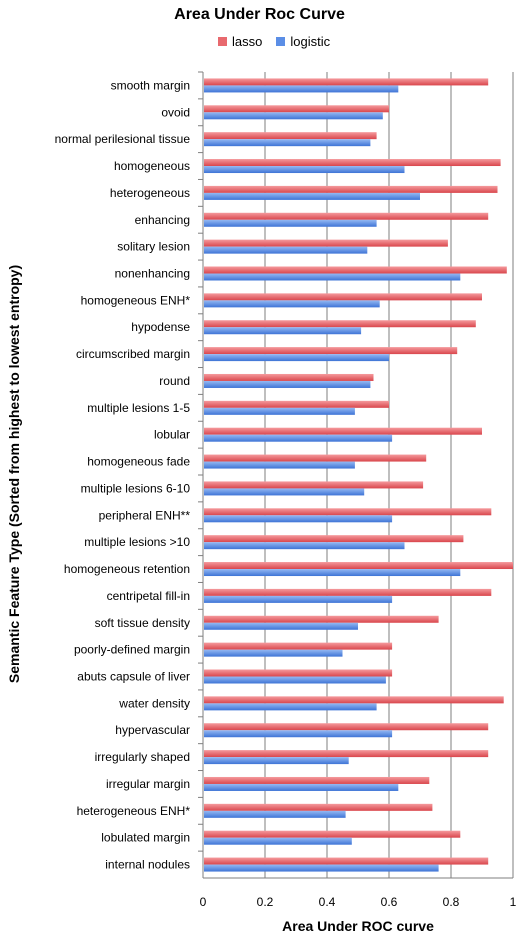  Describe the element at coordinates (123, 139) in the screenshot. I see `y-category-label: normal perilesional tissue` at that location.